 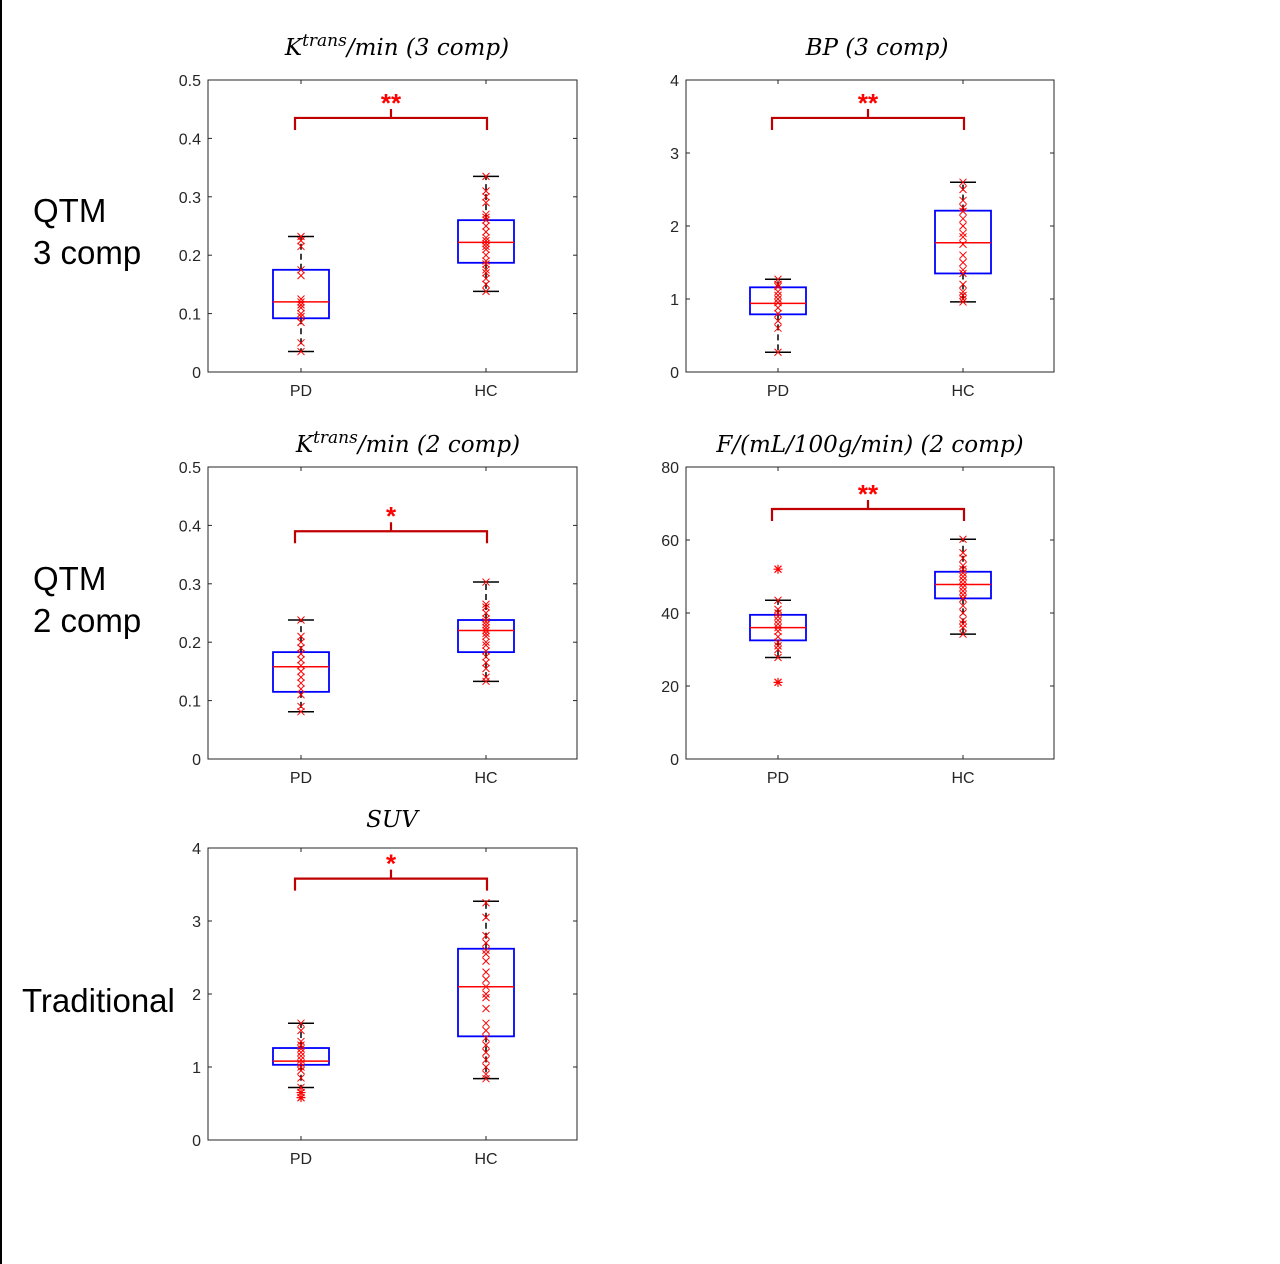 What do you see at coordinates (858, 609) in the screenshot?
I see `chart-panel-4: 0 20 40 60 80 PD HC F/(mL/100g/min) (2 comp) **` at bounding box center [858, 609].